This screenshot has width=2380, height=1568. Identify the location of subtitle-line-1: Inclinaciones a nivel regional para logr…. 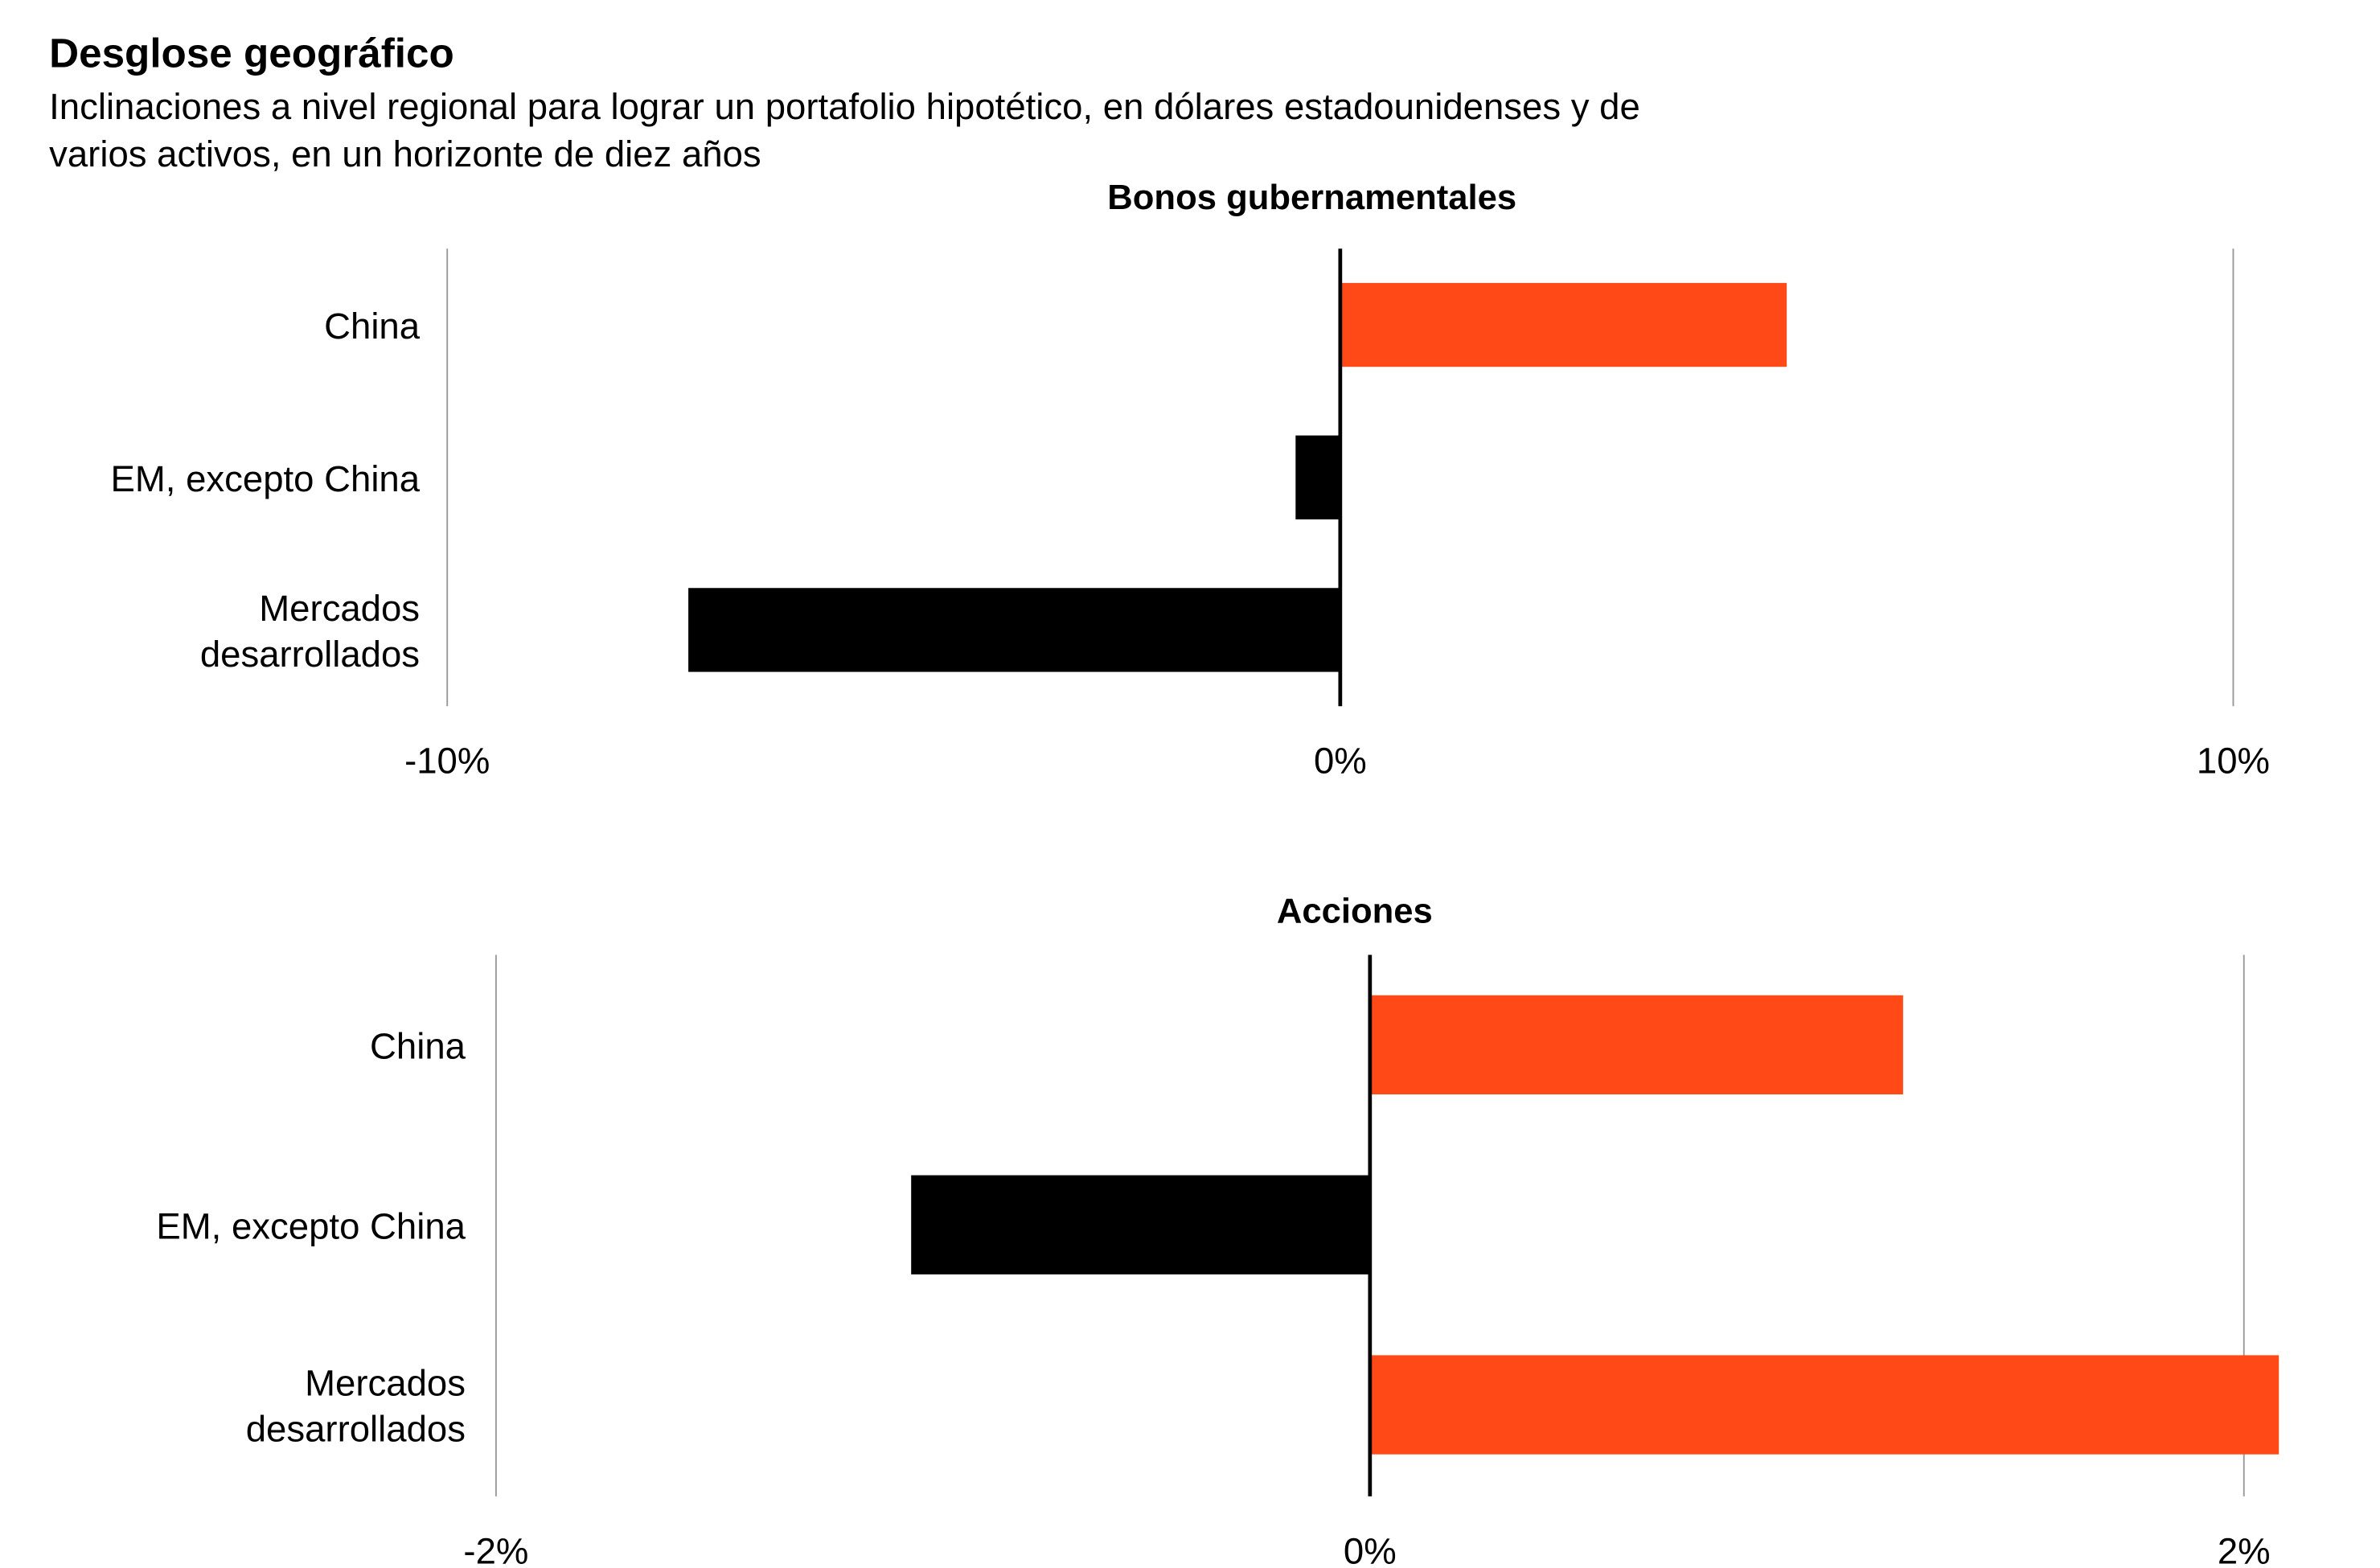
(844, 106).